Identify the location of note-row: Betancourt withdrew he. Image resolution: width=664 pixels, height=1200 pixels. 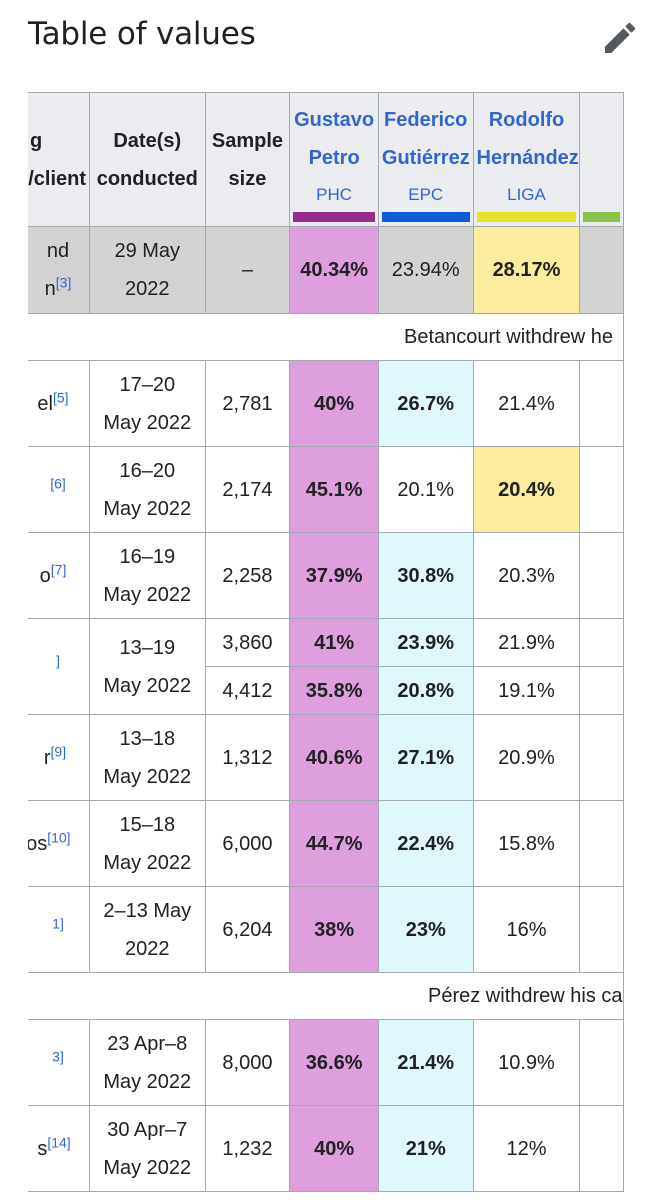
(326, 337).